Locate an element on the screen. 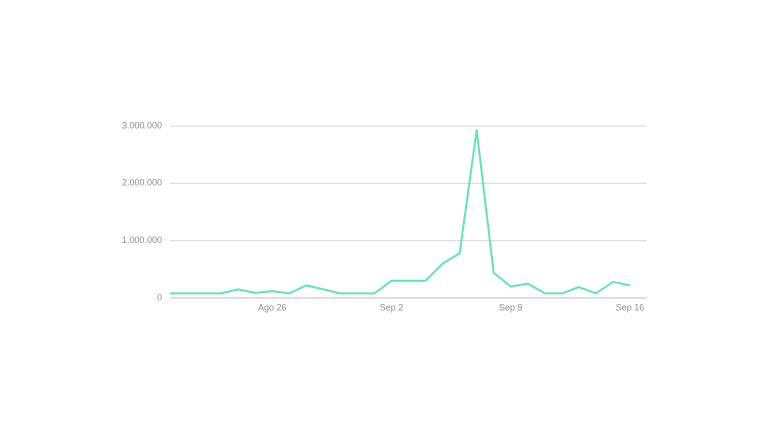  x-tick-label: Sep 16 is located at coordinates (630, 307).